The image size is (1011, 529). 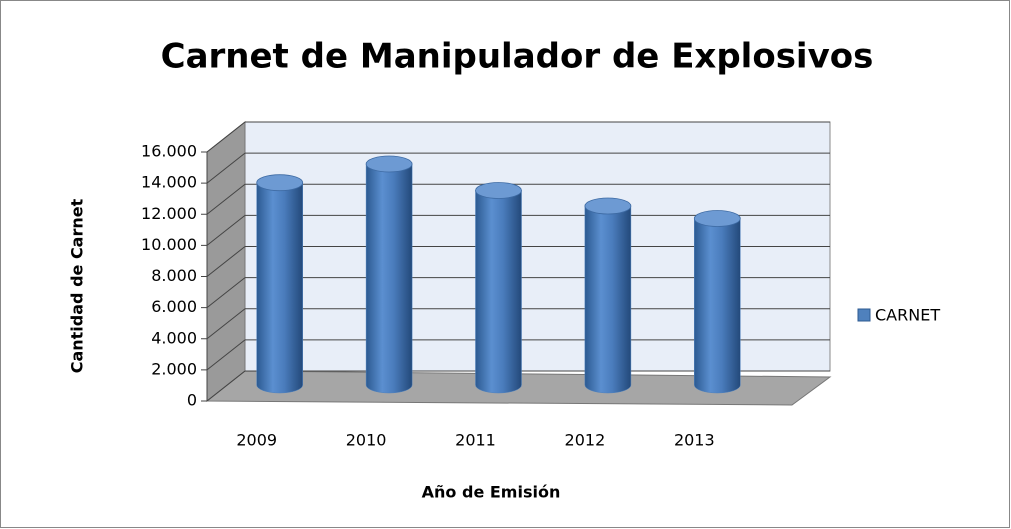 I want to click on x-tick-label: 2013, so click(x=694, y=440).